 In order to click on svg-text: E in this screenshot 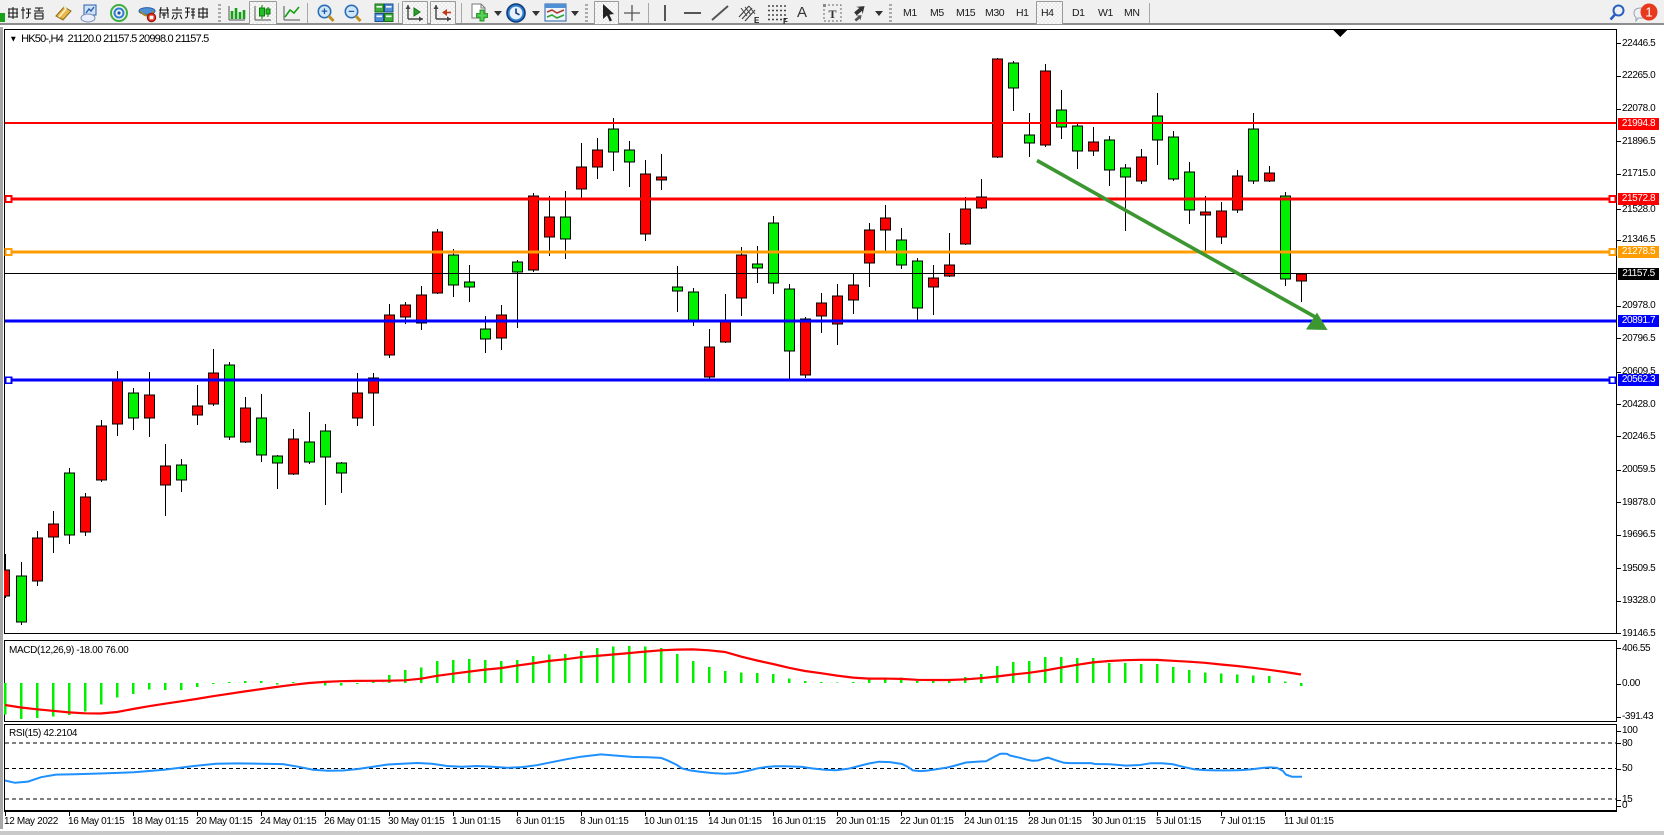, I will do `click(757, 20)`.